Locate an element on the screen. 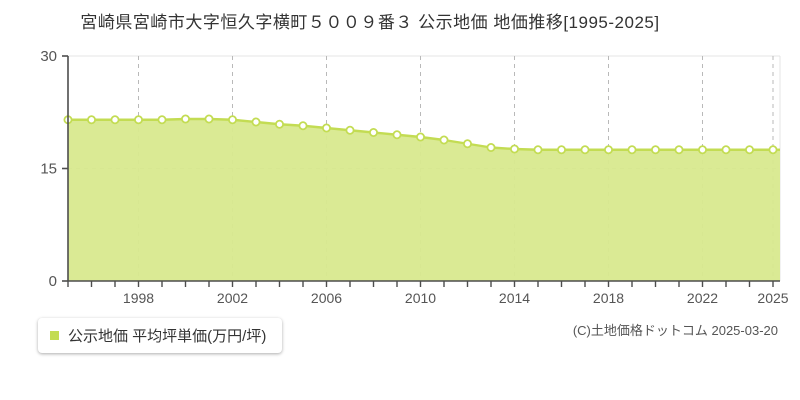  y-tick-labels: 0 15 30 is located at coordinates (48, 169).